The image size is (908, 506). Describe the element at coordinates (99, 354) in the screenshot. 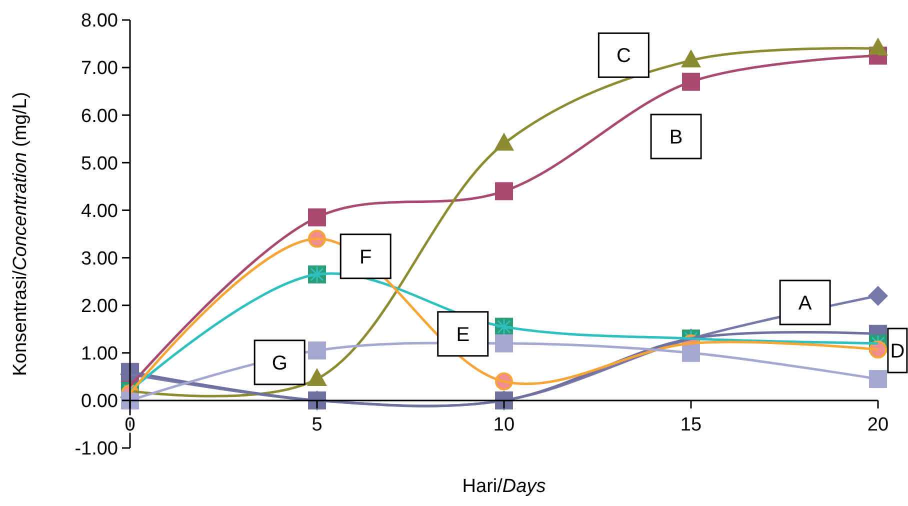

I see `y-tick-label: 1.00` at that location.